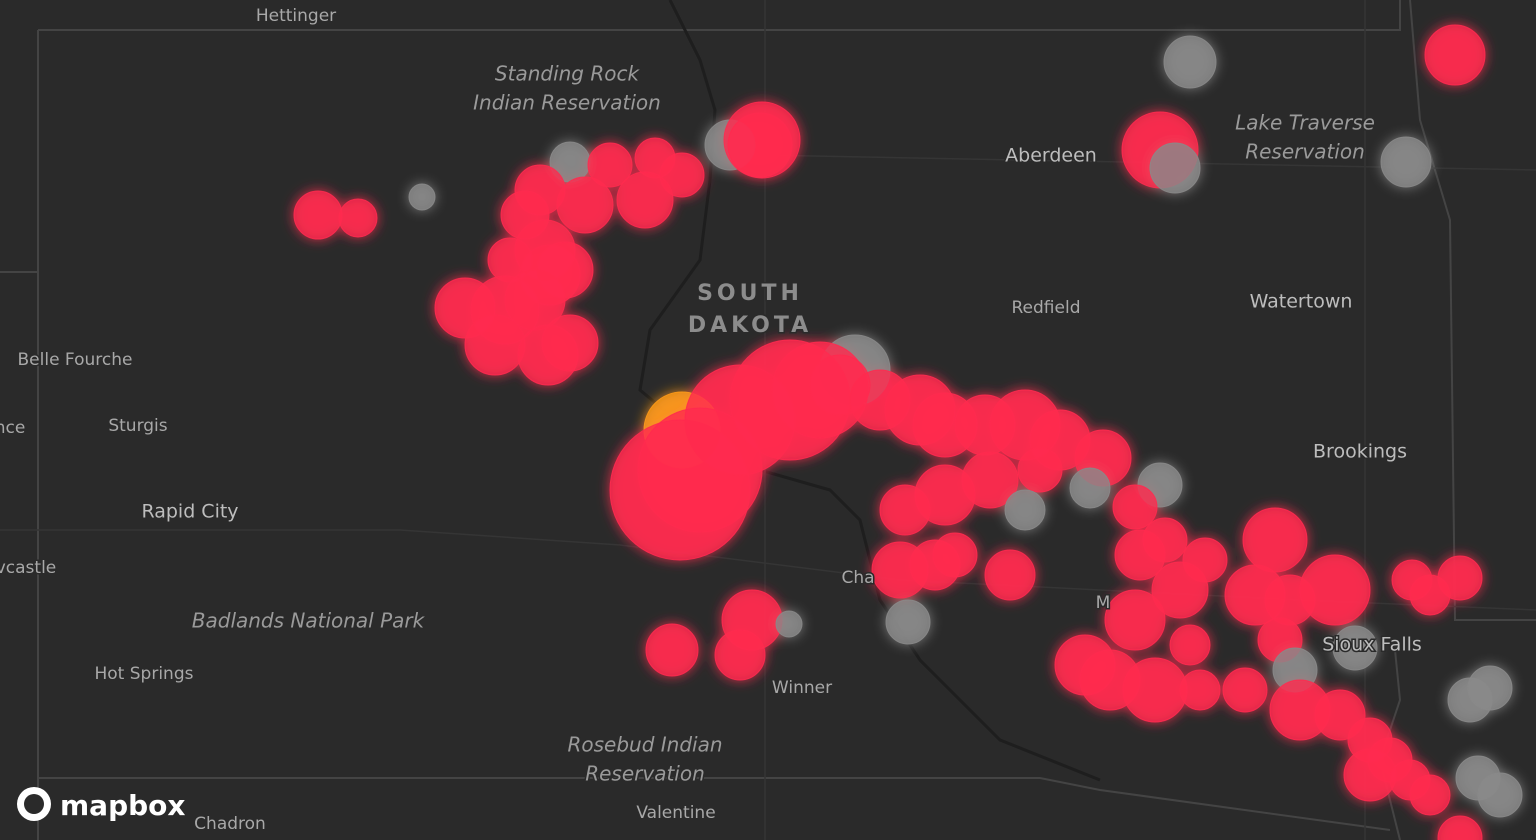 The width and height of the screenshot is (1536, 840). What do you see at coordinates (34, 804) in the screenshot?
I see `logo-icon-inner` at bounding box center [34, 804].